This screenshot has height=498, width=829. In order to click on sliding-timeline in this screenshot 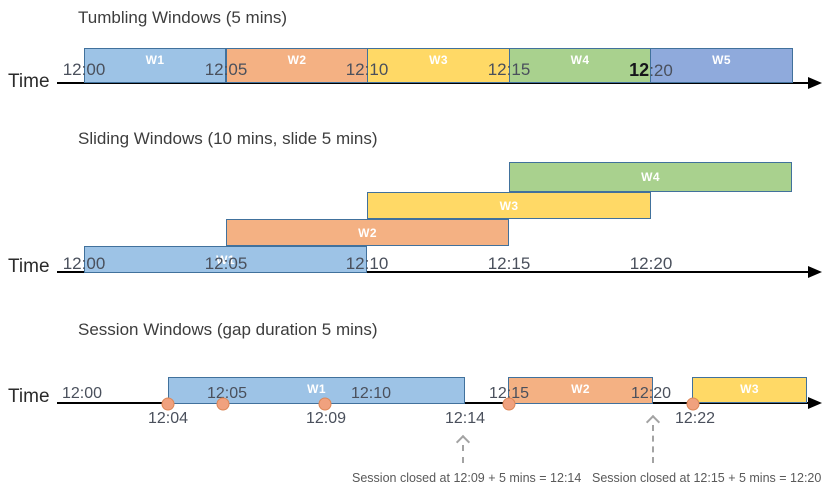, I will do `click(432, 272)`.